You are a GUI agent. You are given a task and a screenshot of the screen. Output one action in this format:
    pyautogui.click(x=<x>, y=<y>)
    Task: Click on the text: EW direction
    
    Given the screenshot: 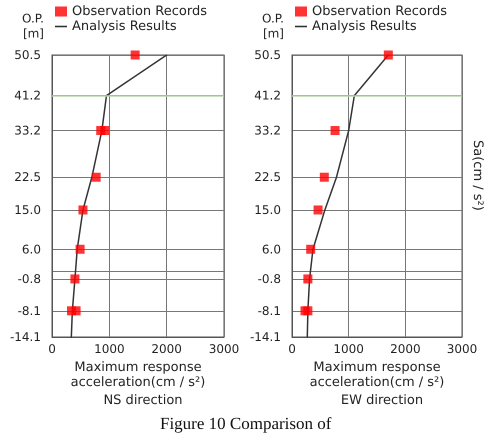 What is the action you would take?
    pyautogui.click(x=382, y=400)
    